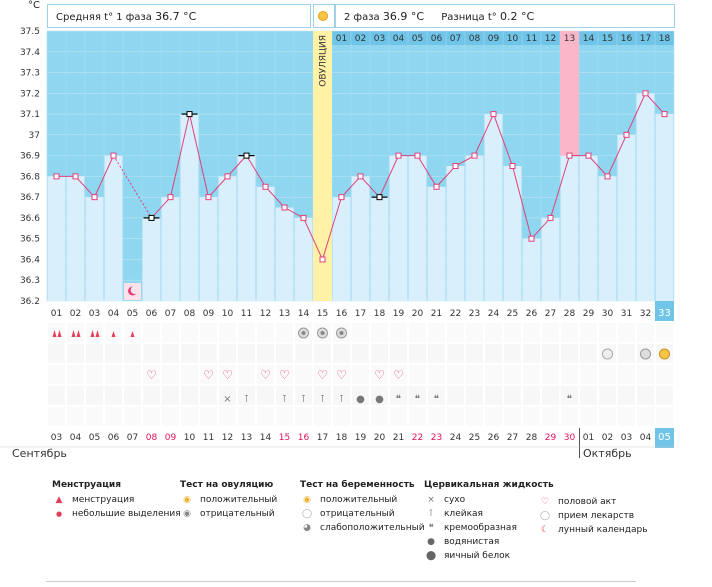  I want to click on date-label: 02, so click(607, 438).